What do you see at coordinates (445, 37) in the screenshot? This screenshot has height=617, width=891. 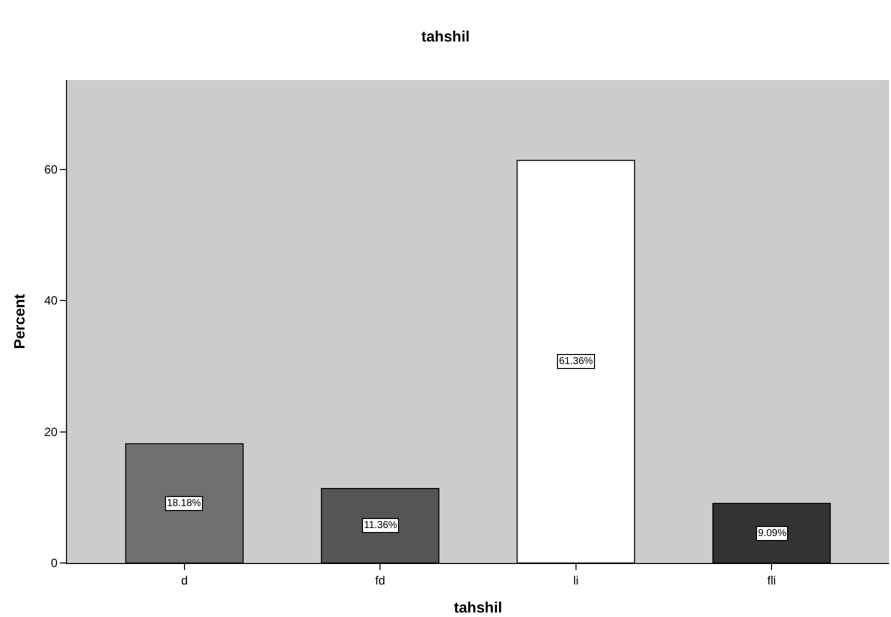 I see `chart-title: tahshil` at bounding box center [445, 37].